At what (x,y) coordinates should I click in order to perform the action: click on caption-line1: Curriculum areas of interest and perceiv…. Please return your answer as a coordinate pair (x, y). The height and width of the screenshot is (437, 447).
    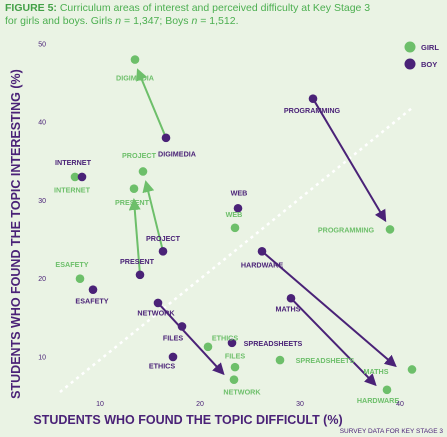
    Looking at the image, I should click on (213, 8).